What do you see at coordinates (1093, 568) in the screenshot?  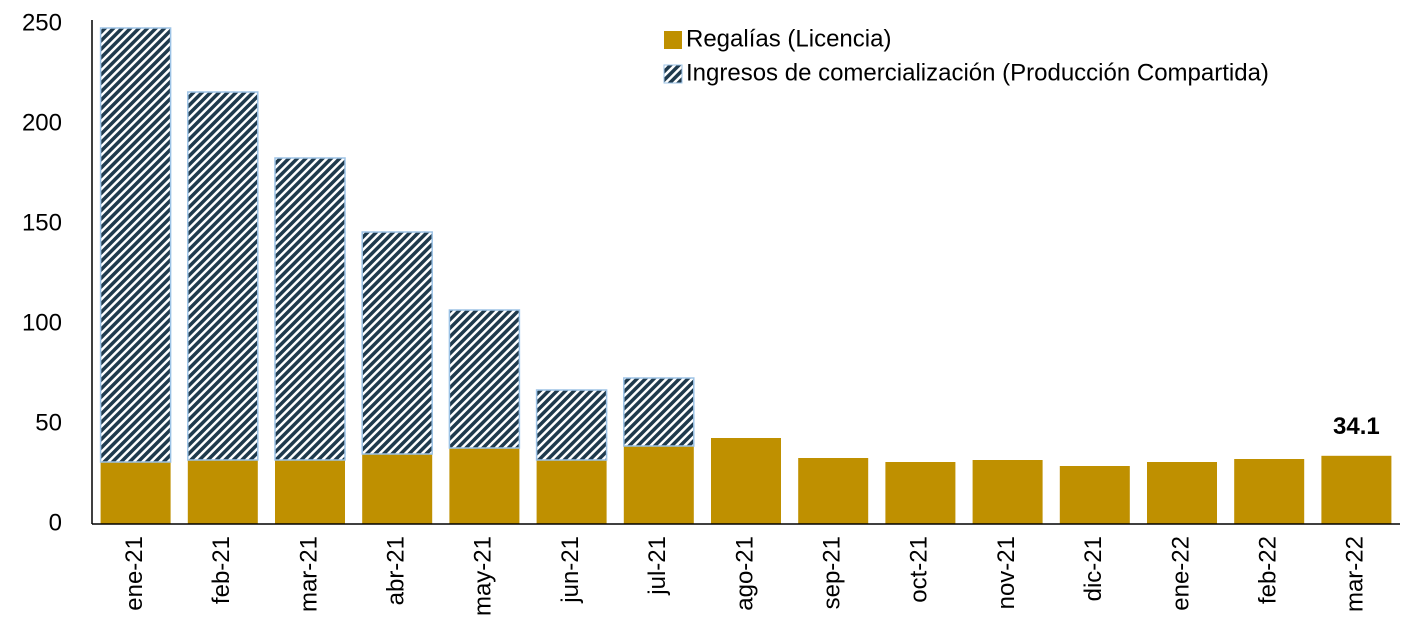 I see `x-tick-label: dic-21` at bounding box center [1093, 568].